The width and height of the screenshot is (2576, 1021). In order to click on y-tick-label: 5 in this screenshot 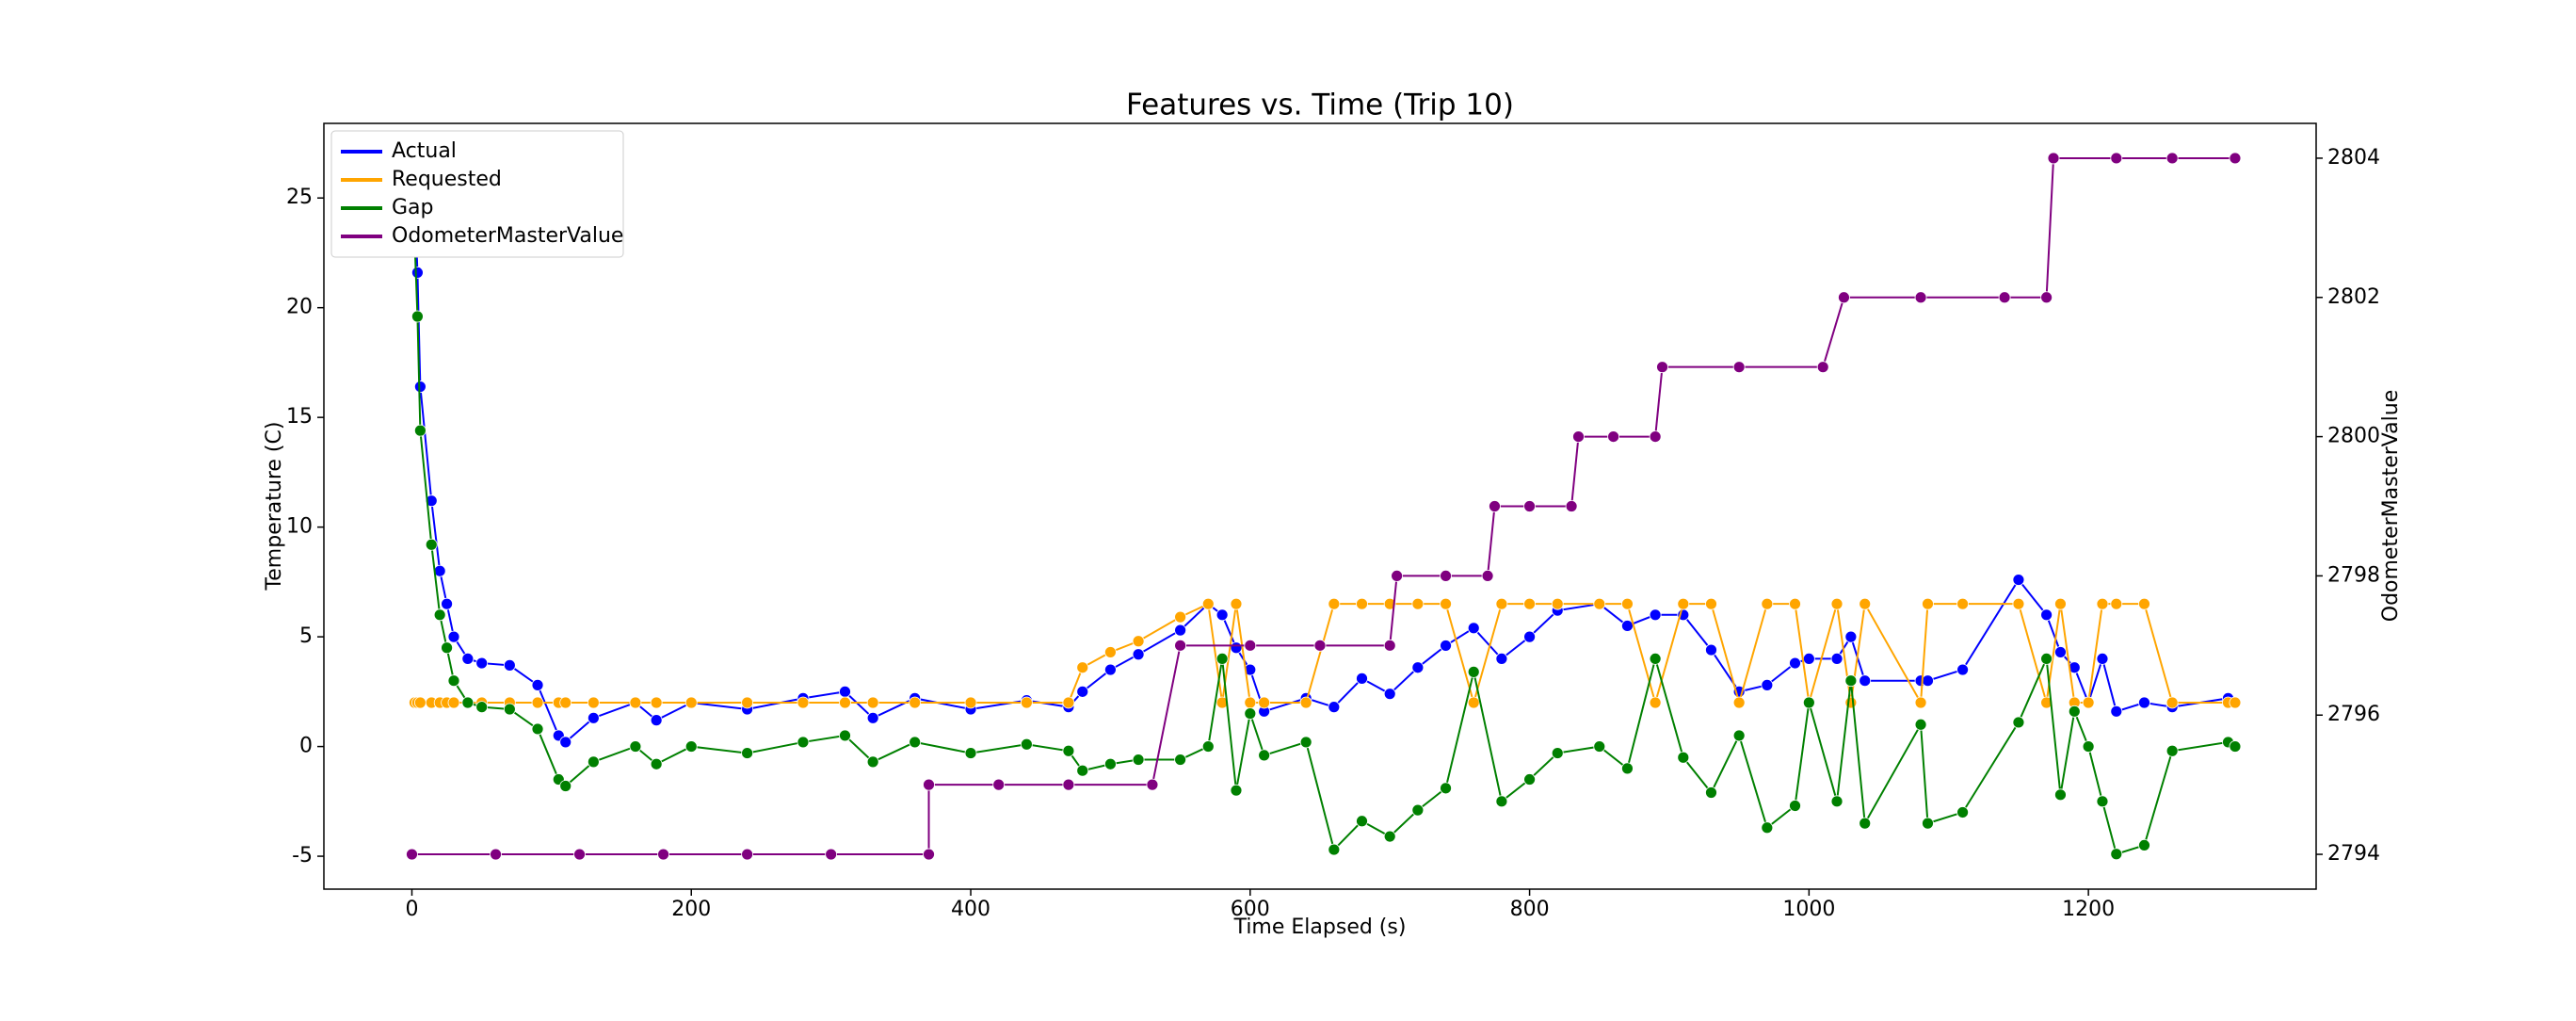, I will do `click(306, 636)`.